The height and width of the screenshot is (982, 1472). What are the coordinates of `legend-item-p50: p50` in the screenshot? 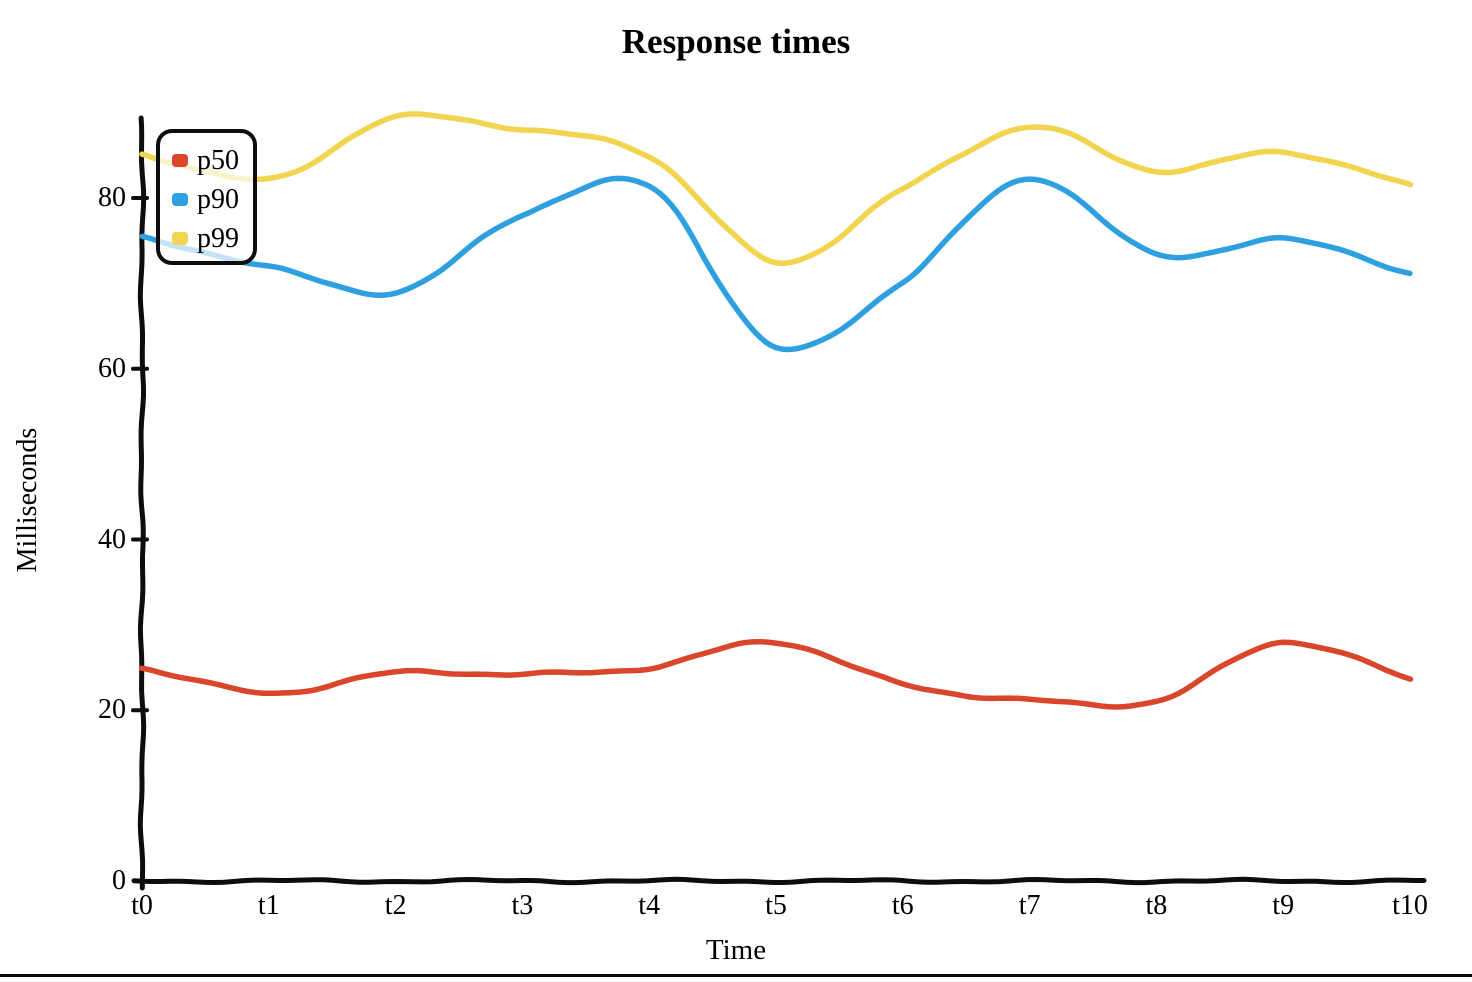 It's located at (212, 160).